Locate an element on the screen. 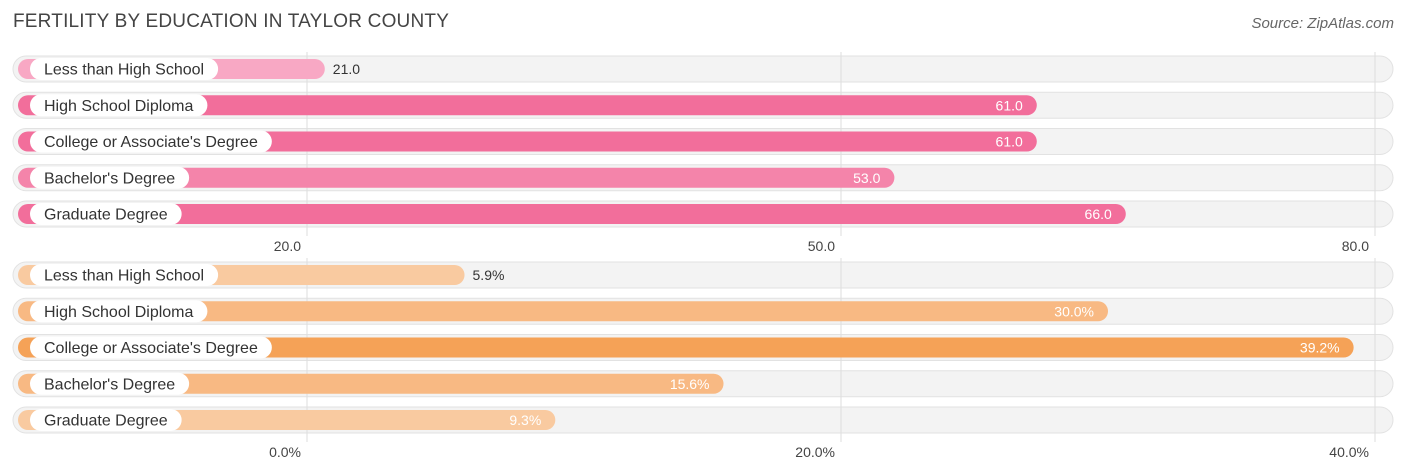  tick-label: 0.0% is located at coordinates (285, 452).